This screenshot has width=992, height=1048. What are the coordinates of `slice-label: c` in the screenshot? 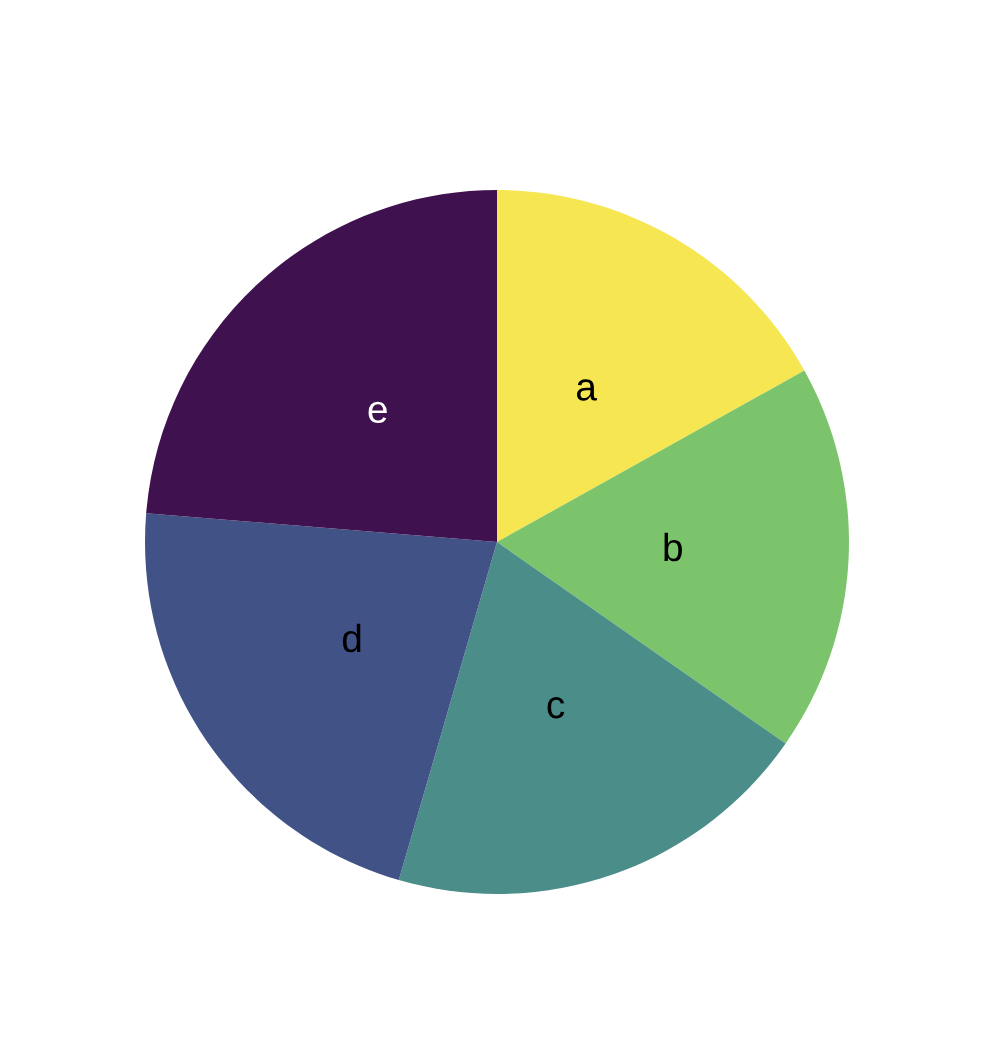 It's located at (556, 708).